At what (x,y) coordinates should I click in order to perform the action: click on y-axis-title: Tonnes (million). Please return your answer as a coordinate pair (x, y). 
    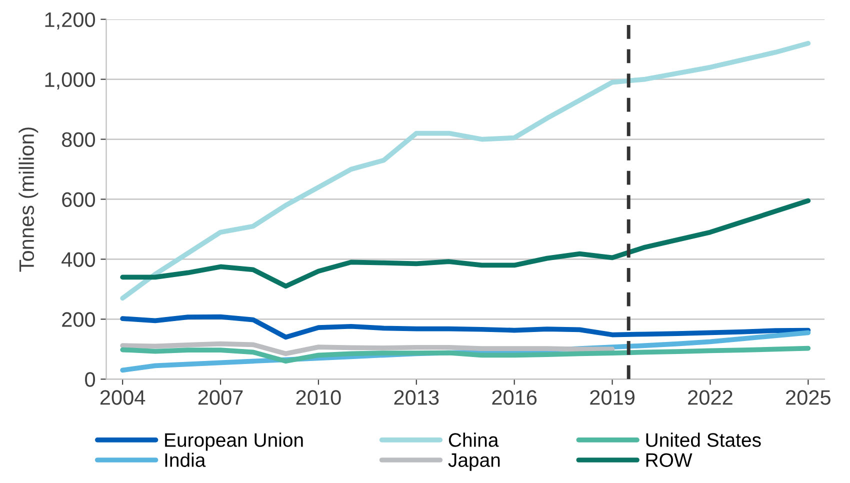
    Looking at the image, I should click on (28, 200).